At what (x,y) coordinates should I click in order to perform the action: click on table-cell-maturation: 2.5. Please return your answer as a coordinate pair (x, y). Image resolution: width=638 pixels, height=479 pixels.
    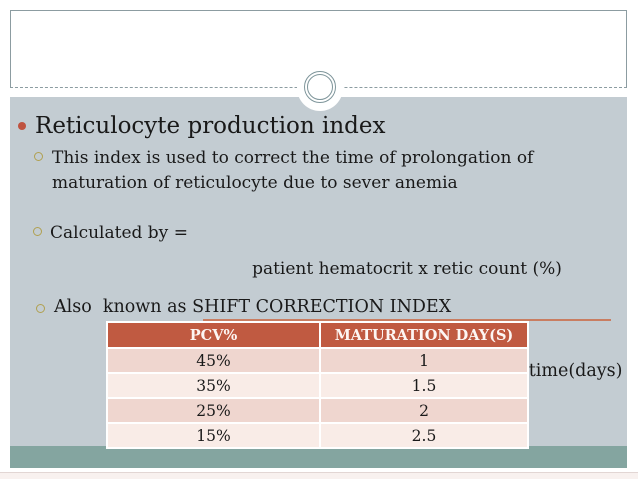
    Looking at the image, I should click on (424, 435).